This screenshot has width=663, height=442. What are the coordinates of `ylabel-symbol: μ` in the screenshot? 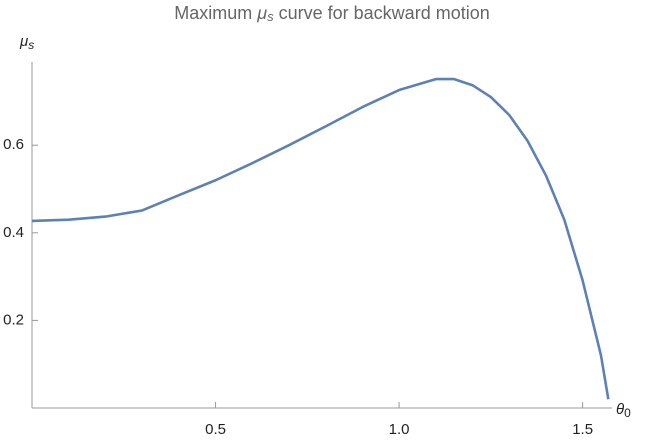 It's located at (23, 41).